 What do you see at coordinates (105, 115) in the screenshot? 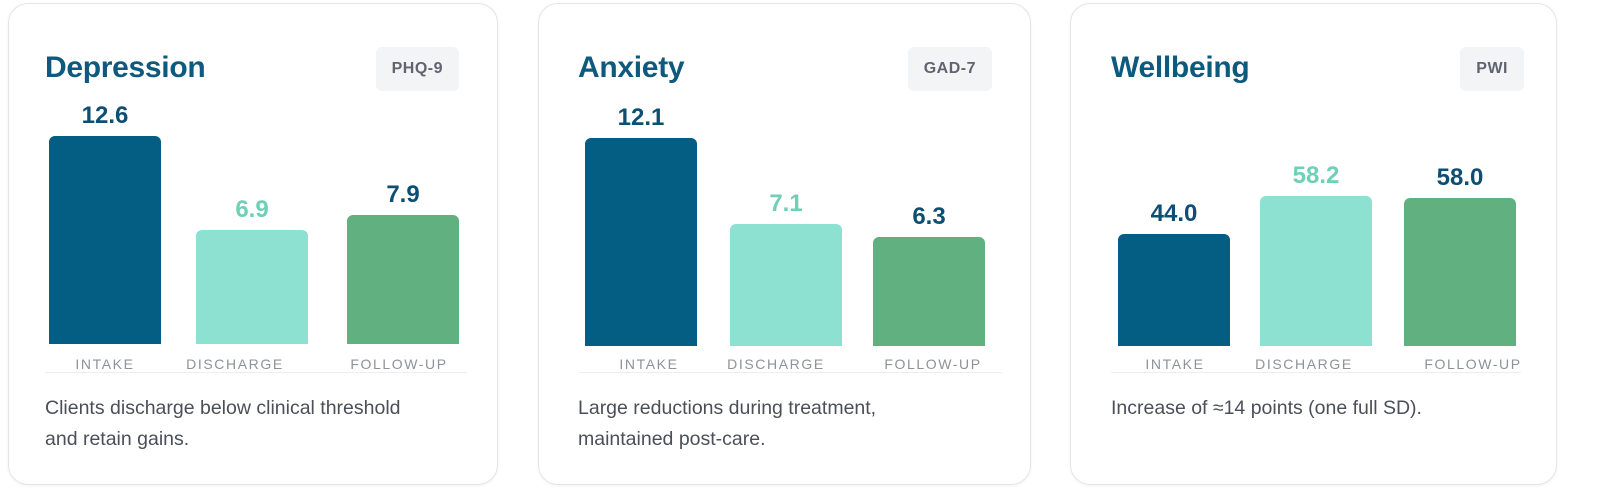
I see `bar-value-intake: 12.6` at bounding box center [105, 115].